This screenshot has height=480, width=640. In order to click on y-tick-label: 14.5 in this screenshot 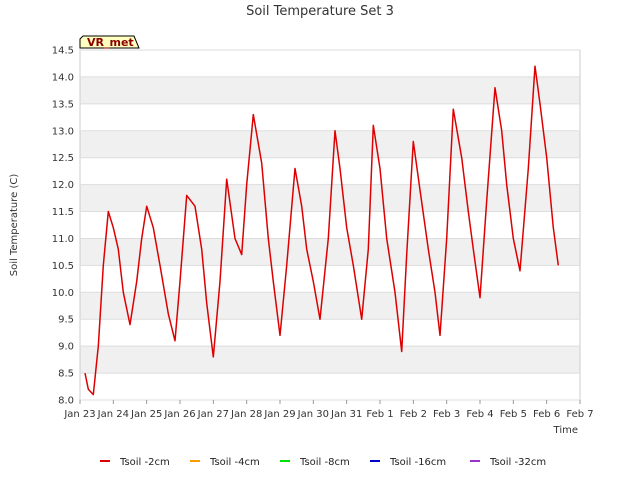, I will do `click(63, 51)`.